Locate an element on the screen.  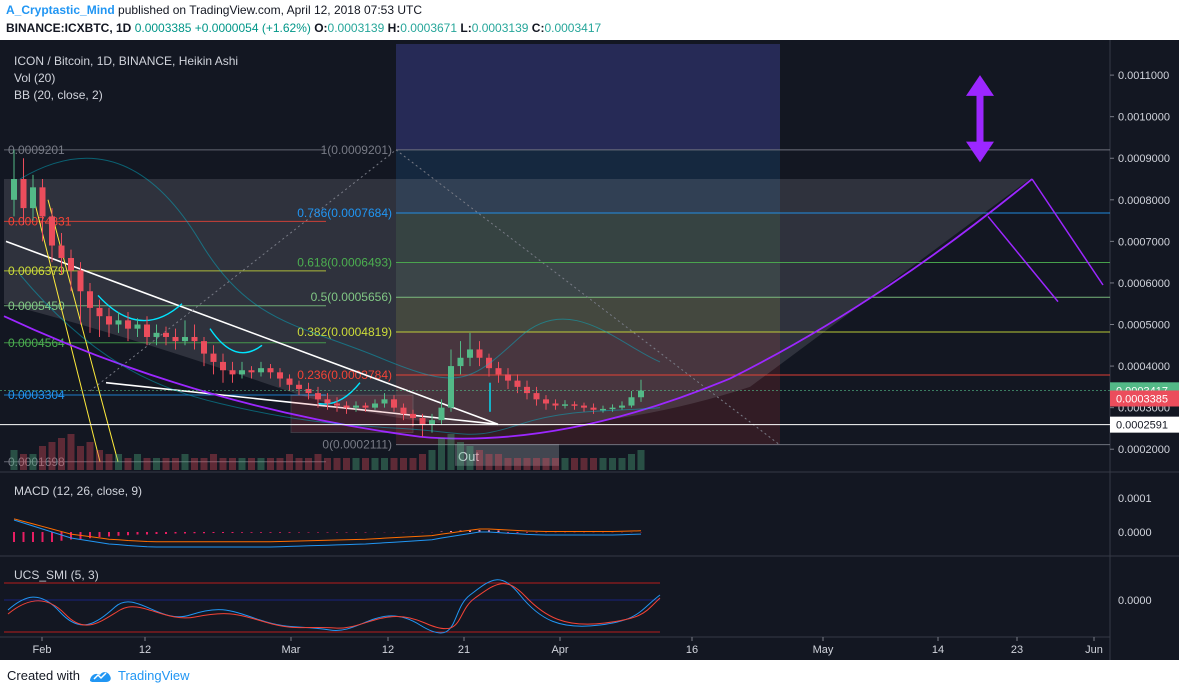
left-fib-label: 0.0003304 is located at coordinates (36, 395).